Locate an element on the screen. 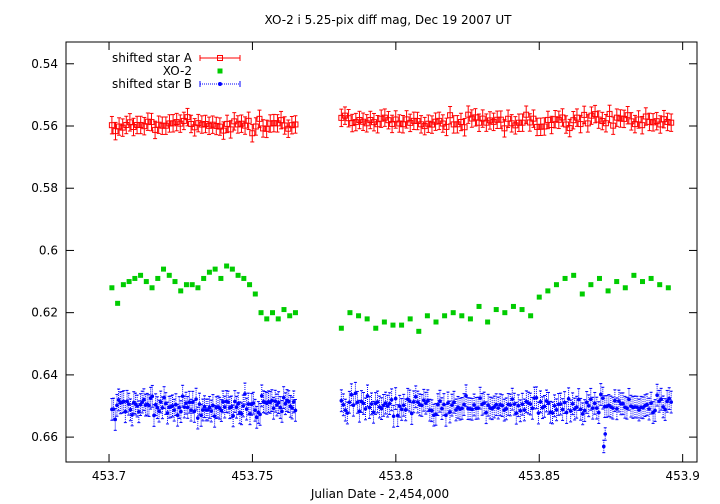 The width and height of the screenshot is (720, 504). series-shifted-star-a is located at coordinates (391, 123).